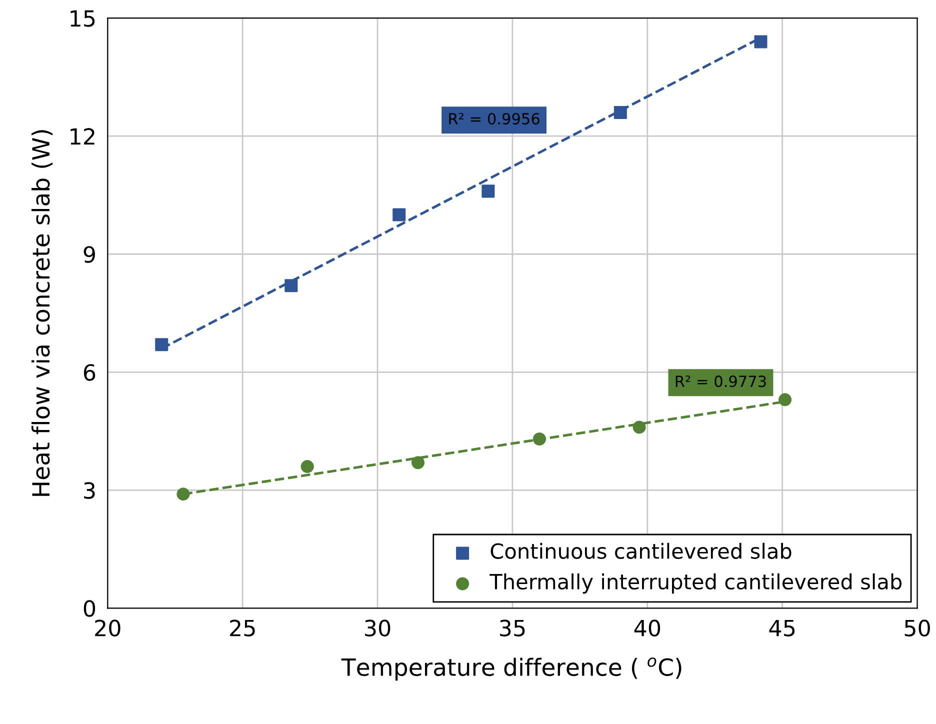  Describe the element at coordinates (511, 669) in the screenshot. I see `x-axis-title: Temperature difference ( $^{o}$C)` at that location.